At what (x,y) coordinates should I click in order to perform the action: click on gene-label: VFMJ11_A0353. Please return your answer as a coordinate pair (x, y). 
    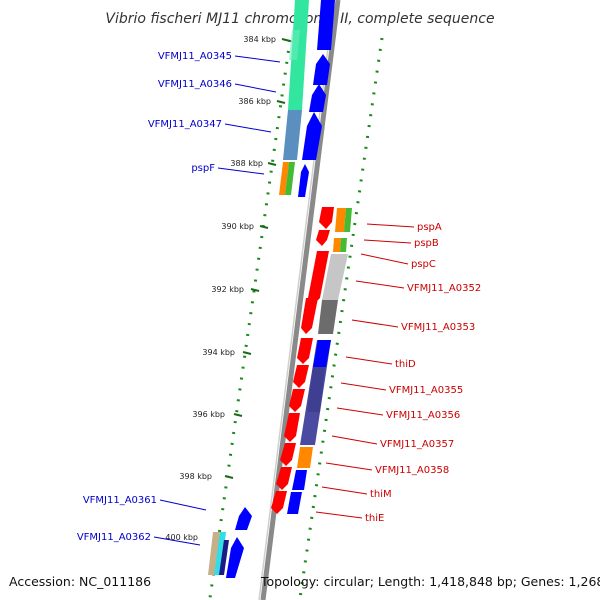
    Looking at the image, I should click on (438, 327).